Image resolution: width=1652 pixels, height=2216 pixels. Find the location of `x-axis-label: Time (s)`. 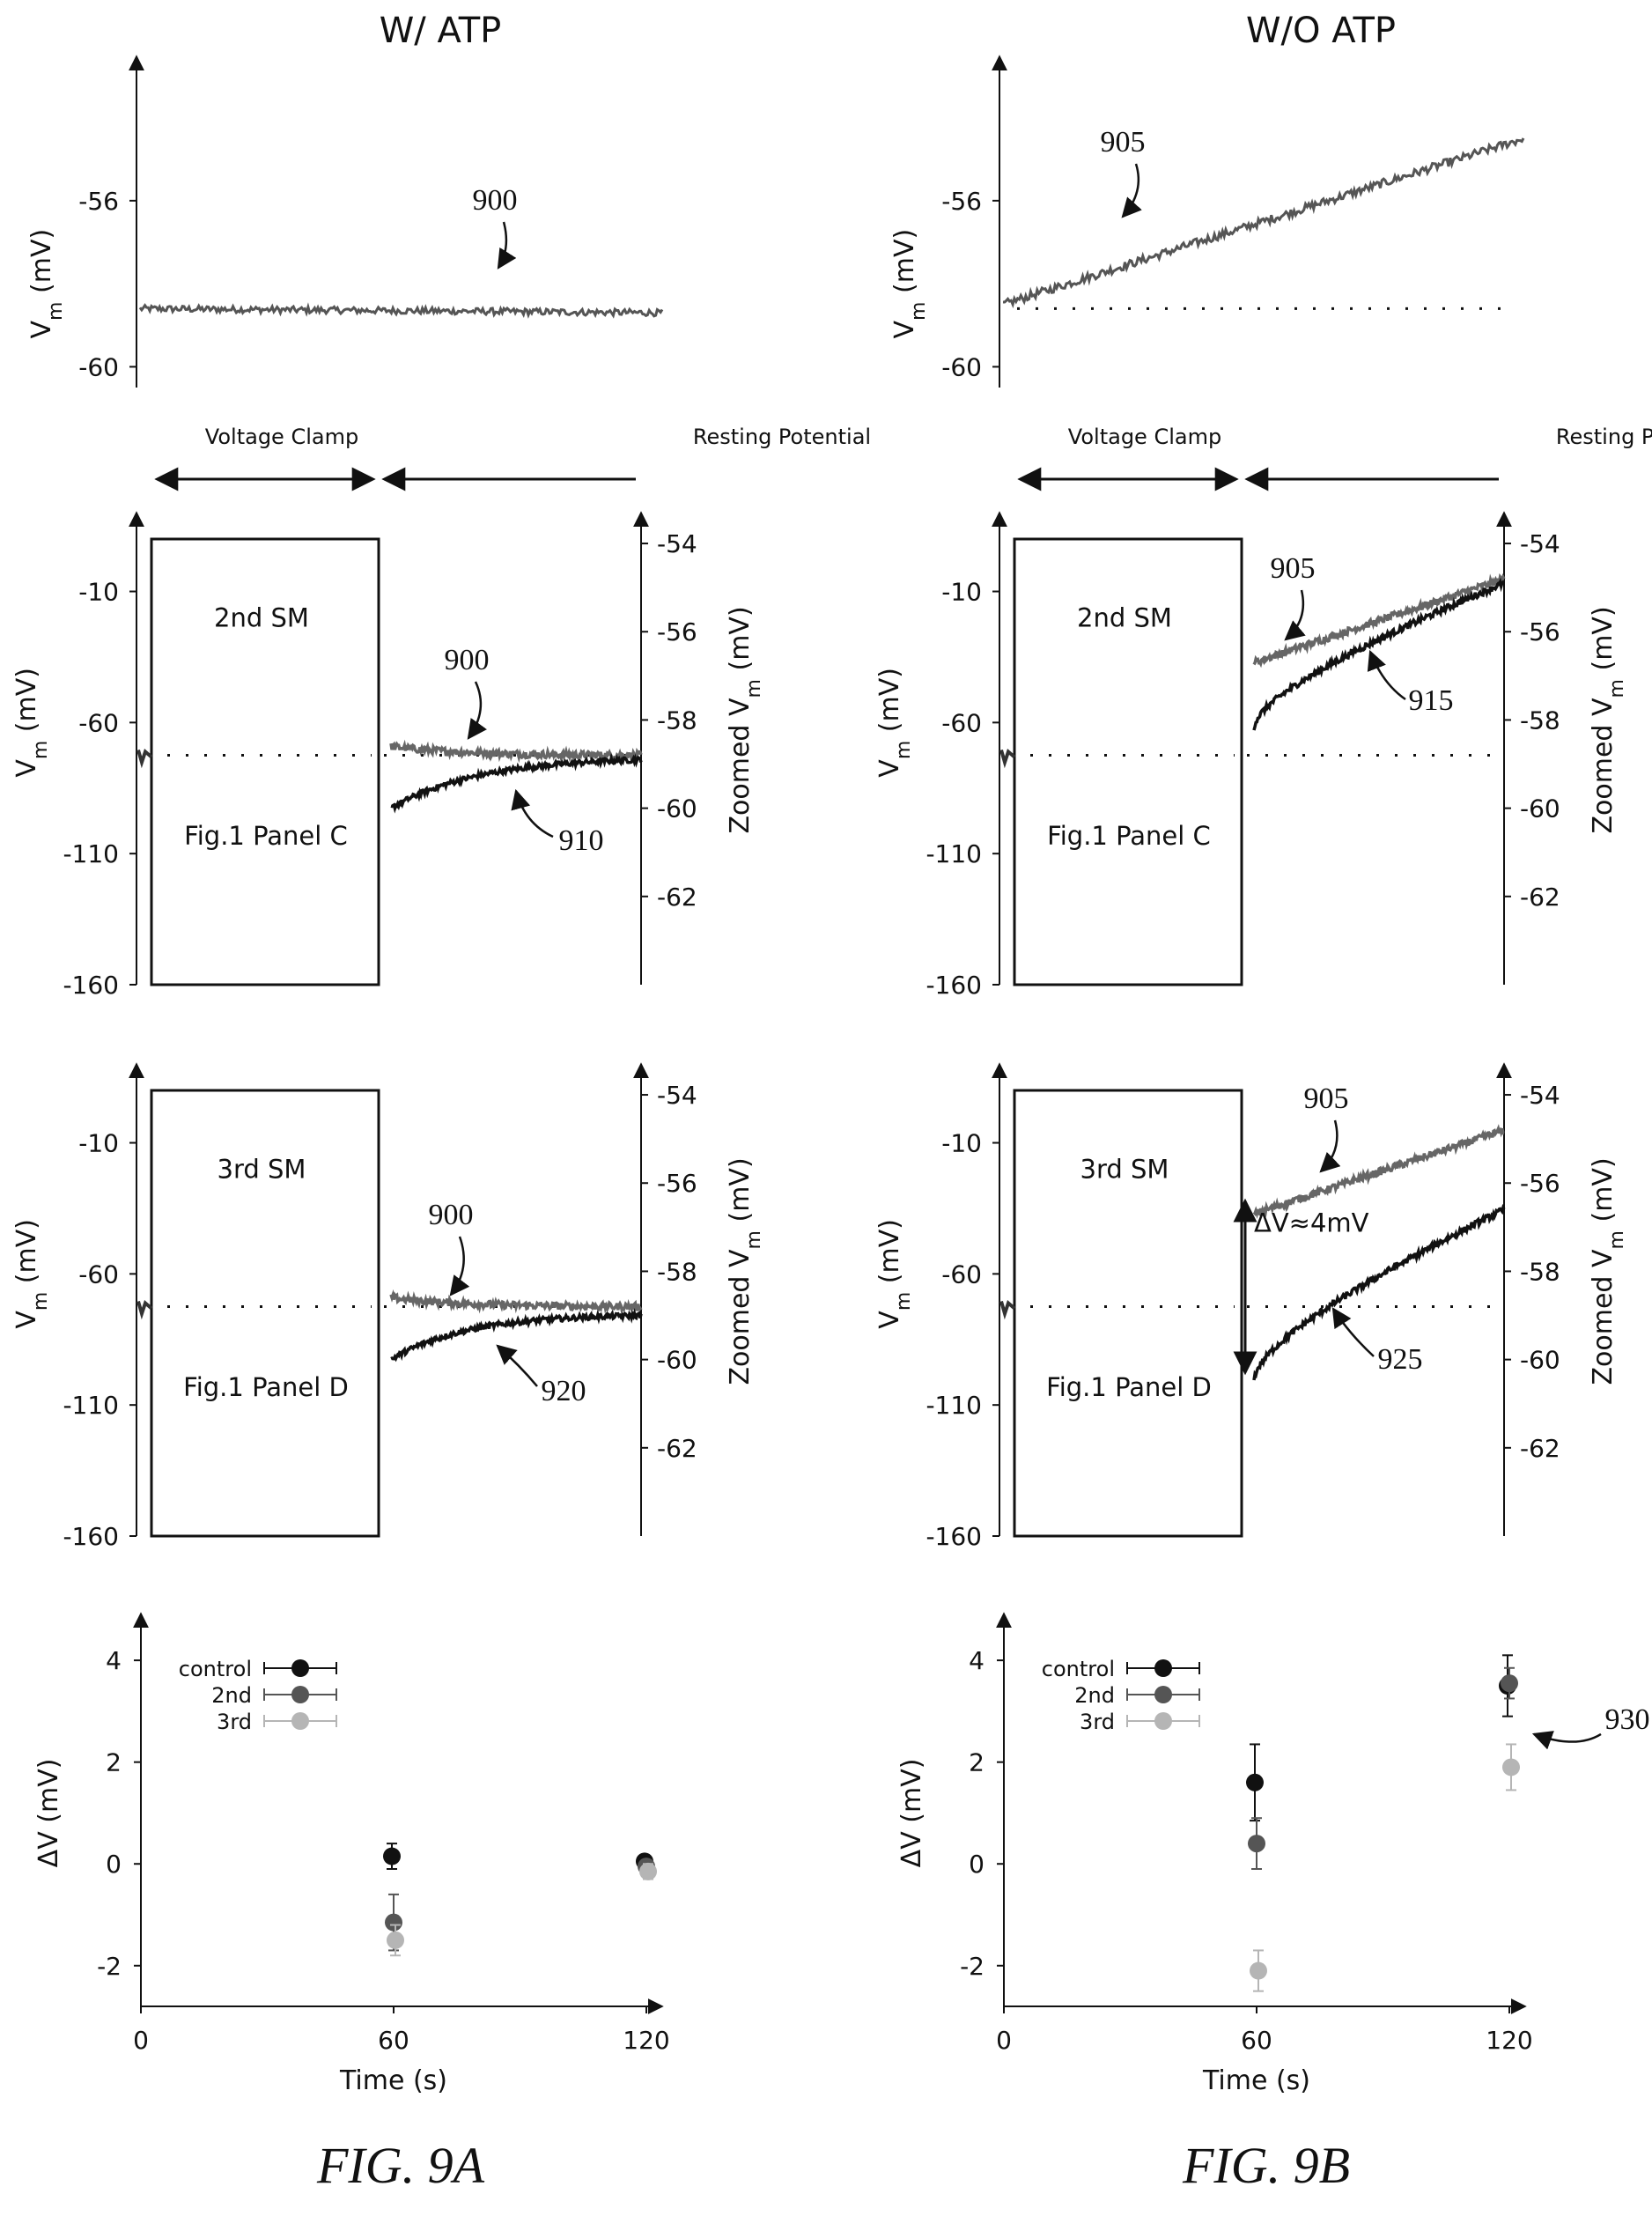

x-axis-label: Time (s) is located at coordinates (393, 2080).